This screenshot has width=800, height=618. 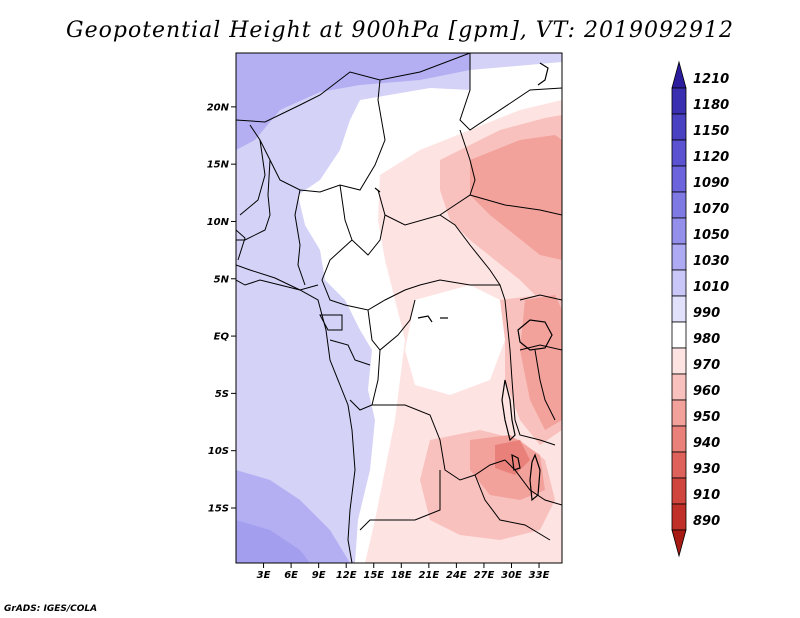 I want to click on lake-mweru, so click(x=516, y=462).